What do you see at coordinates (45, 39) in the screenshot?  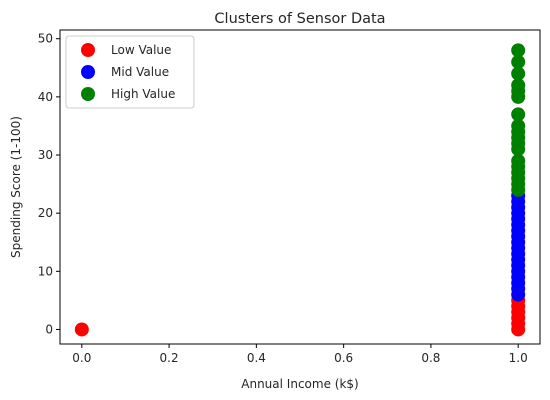 I see `y-tick-label: 50` at bounding box center [45, 39].